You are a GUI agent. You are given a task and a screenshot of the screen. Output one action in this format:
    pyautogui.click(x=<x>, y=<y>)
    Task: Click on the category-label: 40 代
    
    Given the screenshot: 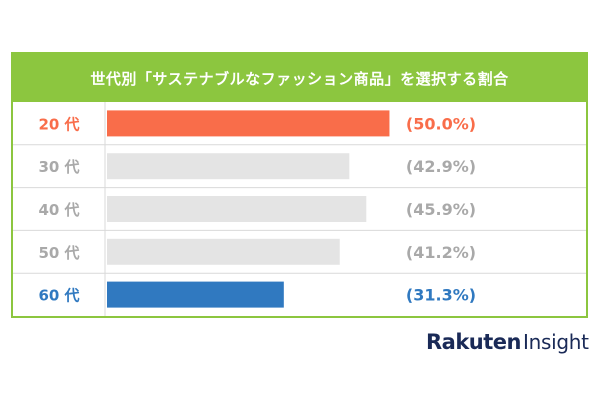 What is the action you would take?
    pyautogui.click(x=58, y=210)
    